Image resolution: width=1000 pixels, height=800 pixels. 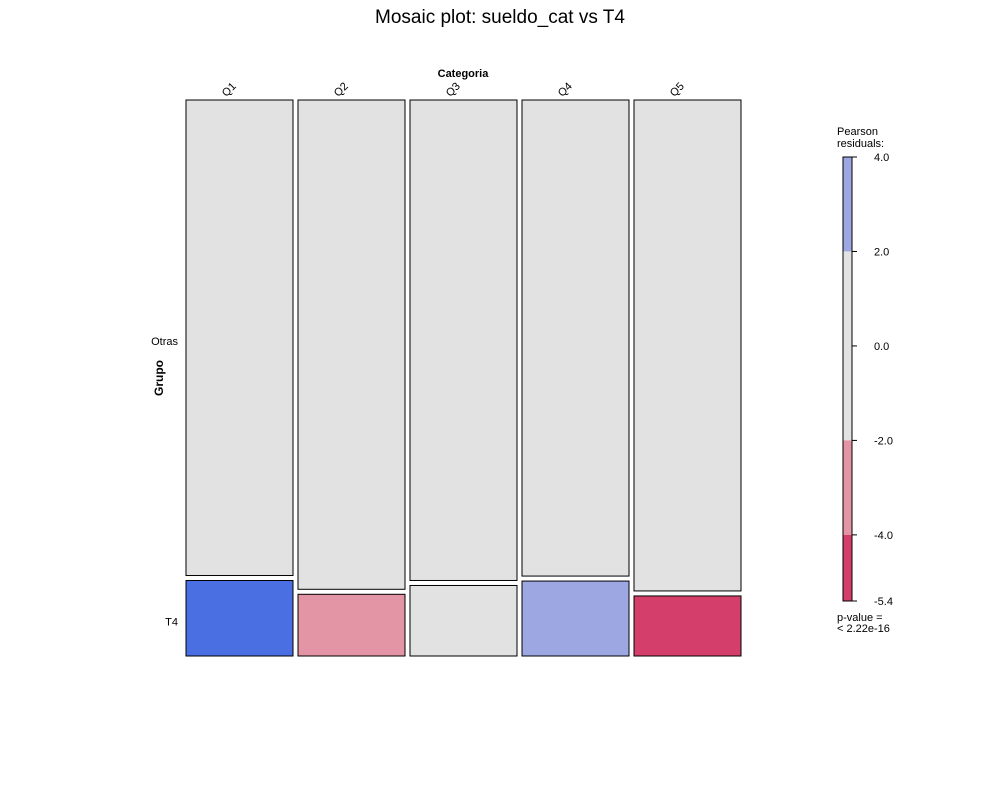 I want to click on legend-tick-label: 4.0, so click(x=881, y=158).